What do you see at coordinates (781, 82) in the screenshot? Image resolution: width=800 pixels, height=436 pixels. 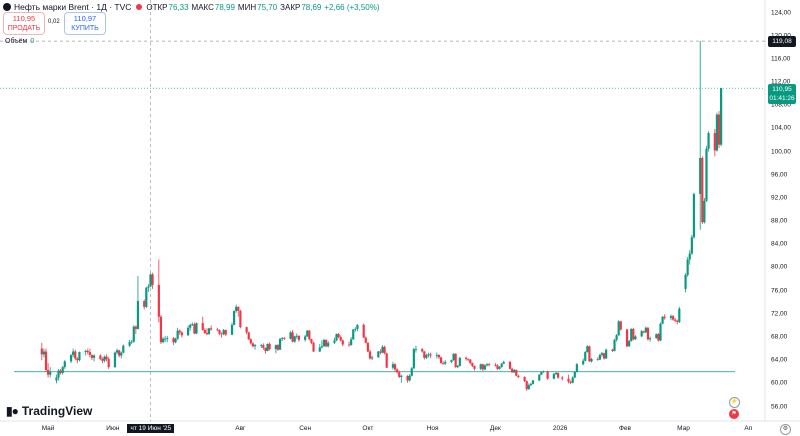 I see `y-tick-label: 112,00` at bounding box center [781, 82].